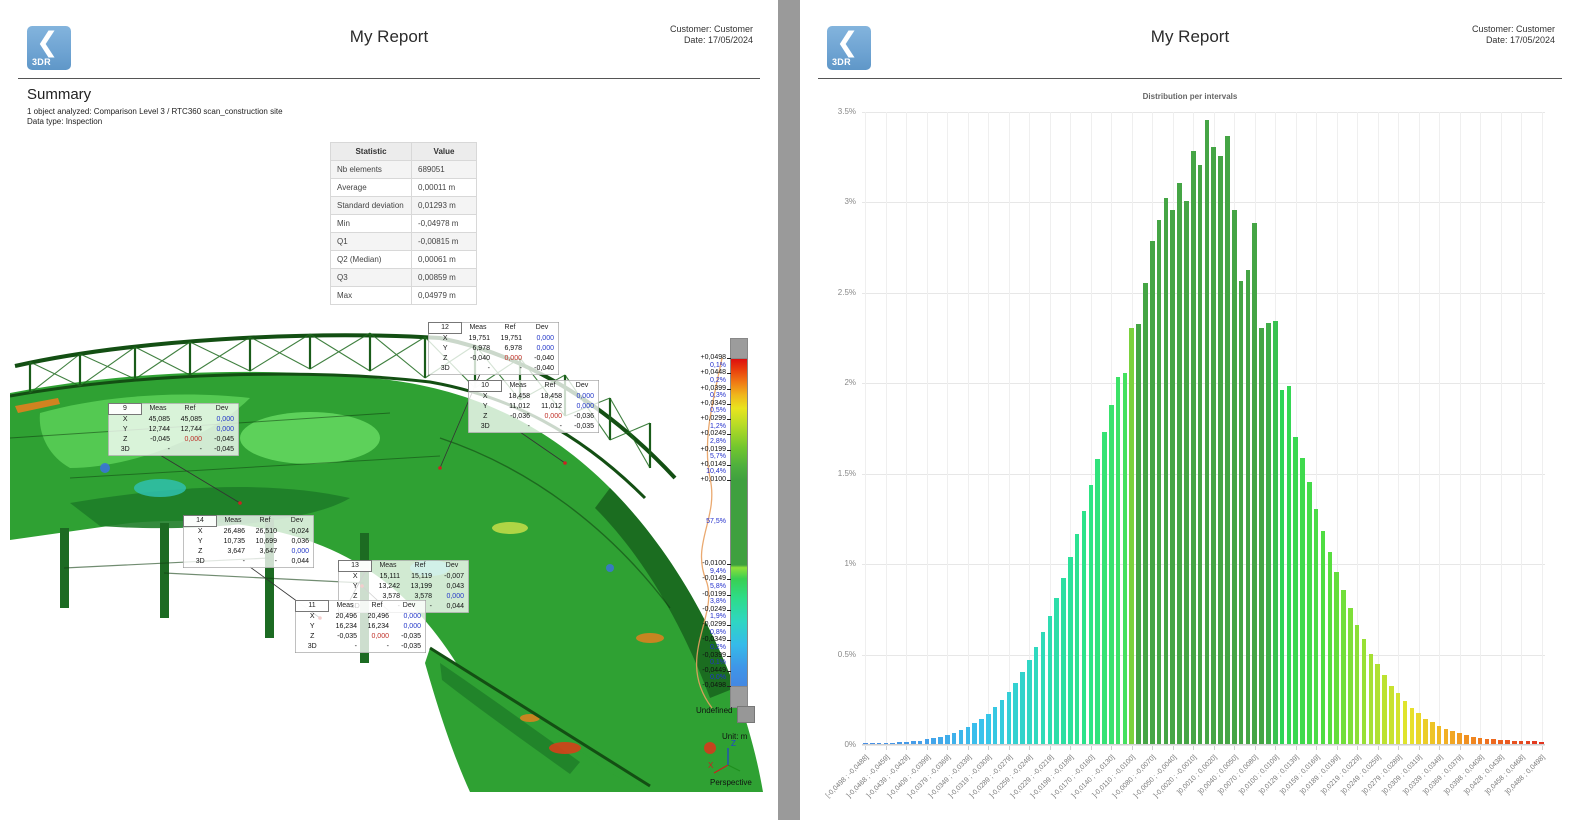  What do you see at coordinates (841, 62) in the screenshot?
I see `logo-3dr: 3DR` at bounding box center [841, 62].